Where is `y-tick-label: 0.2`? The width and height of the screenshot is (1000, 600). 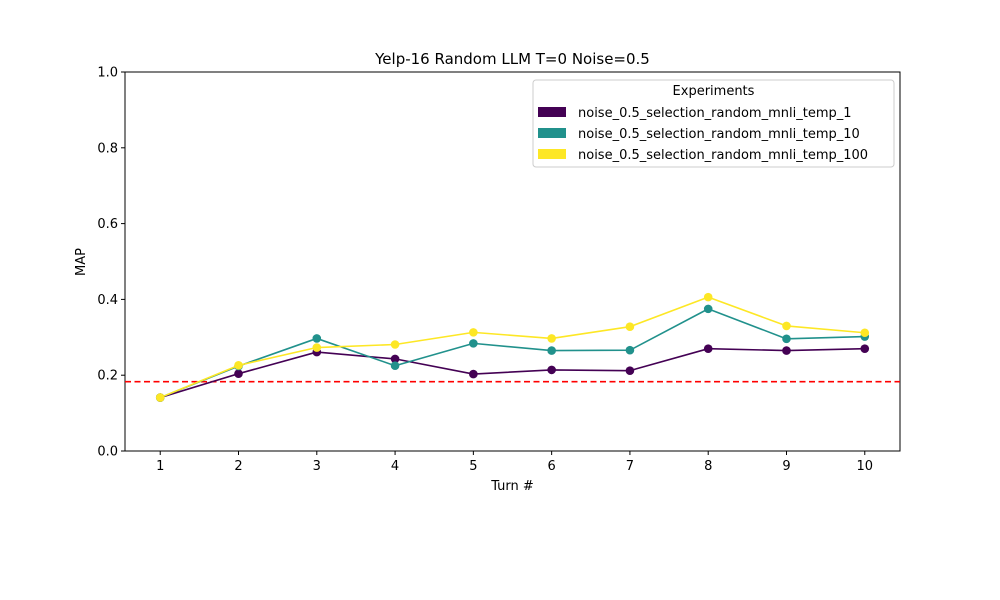 y-tick-label: 0.2 is located at coordinates (107, 376).